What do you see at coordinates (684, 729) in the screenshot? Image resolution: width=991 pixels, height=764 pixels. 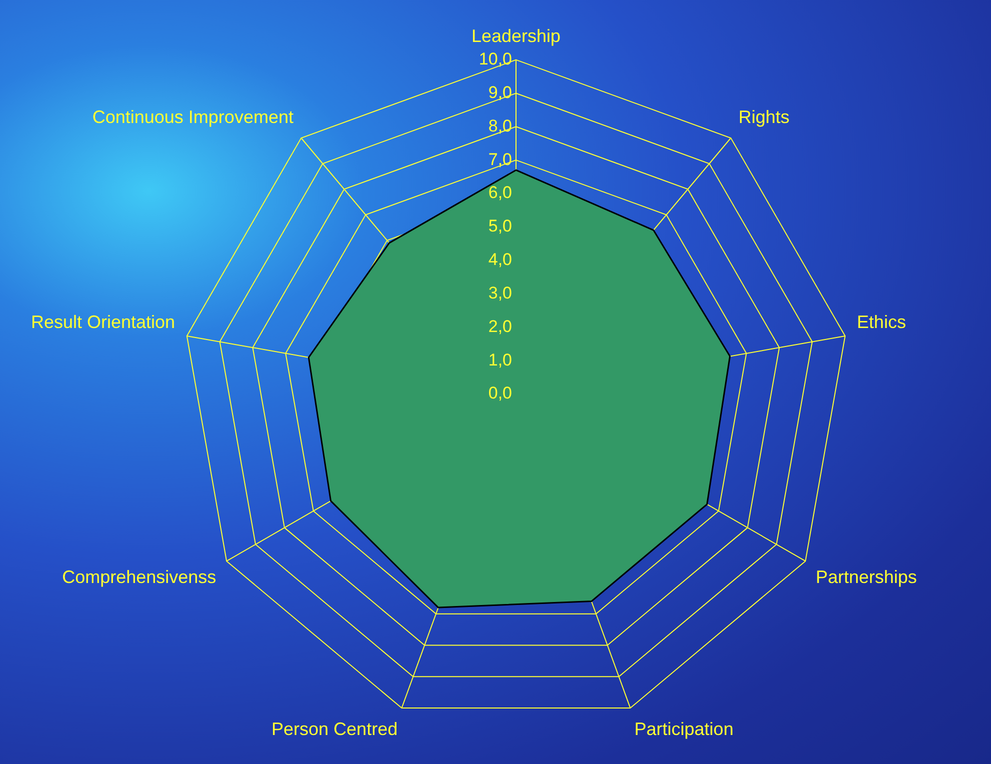 I see `spoke-label: Participation` at bounding box center [684, 729].